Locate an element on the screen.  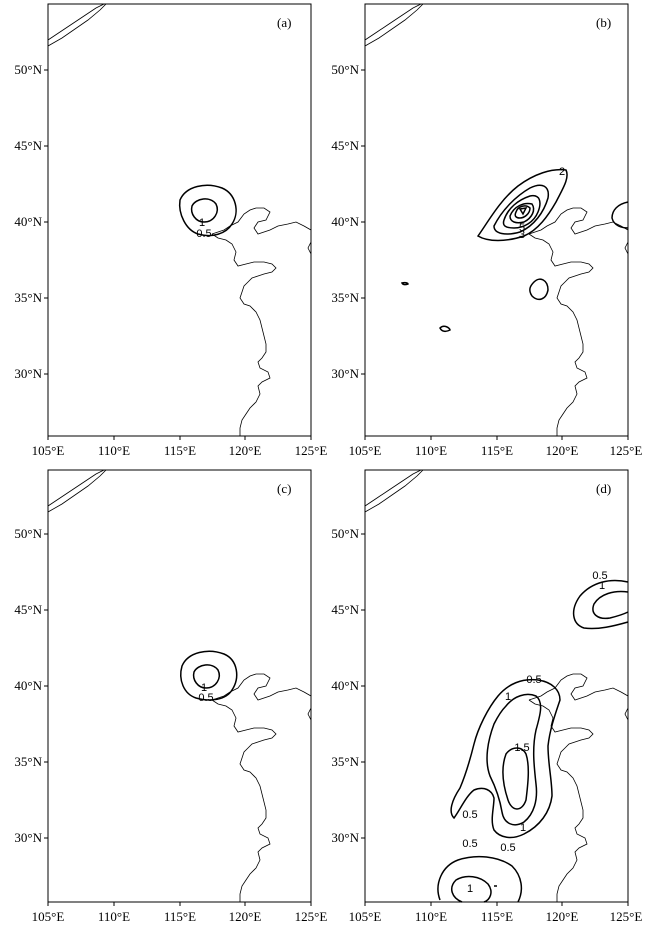
contour-1-main is located at coordinates (514, 759).